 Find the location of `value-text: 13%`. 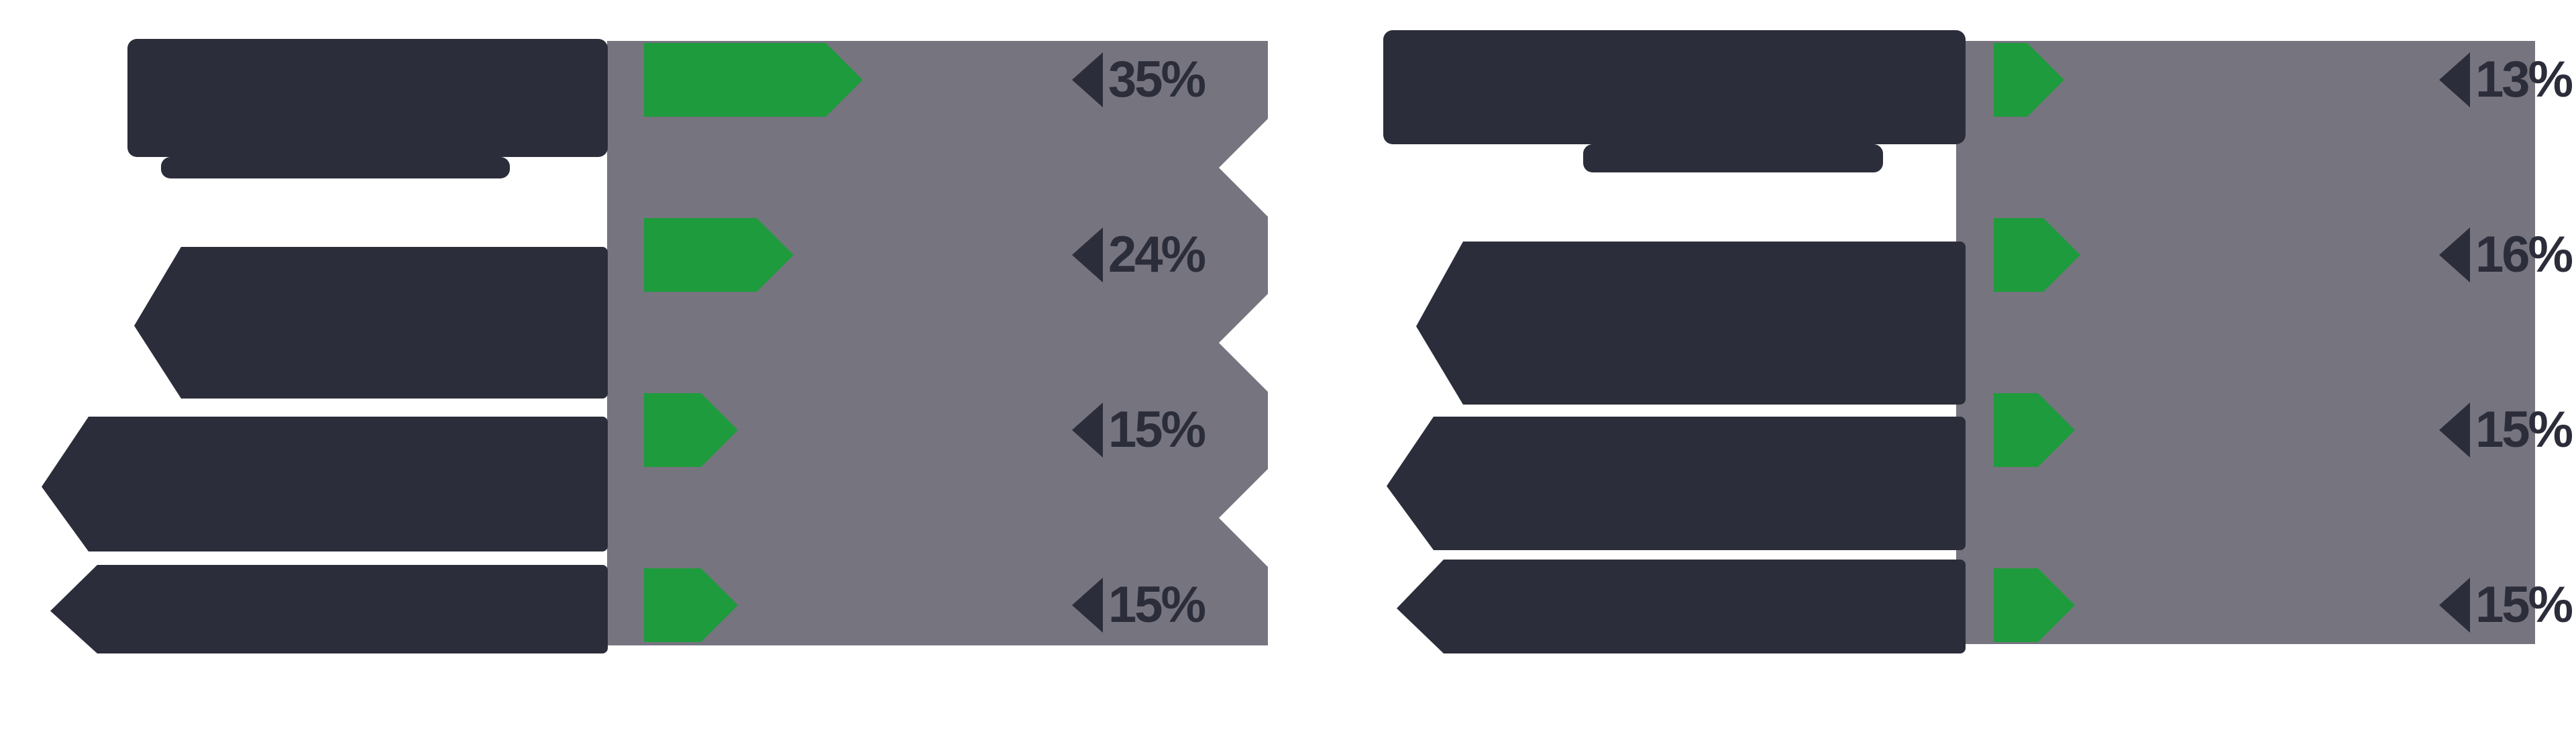

value-text: 13% is located at coordinates (2524, 79).